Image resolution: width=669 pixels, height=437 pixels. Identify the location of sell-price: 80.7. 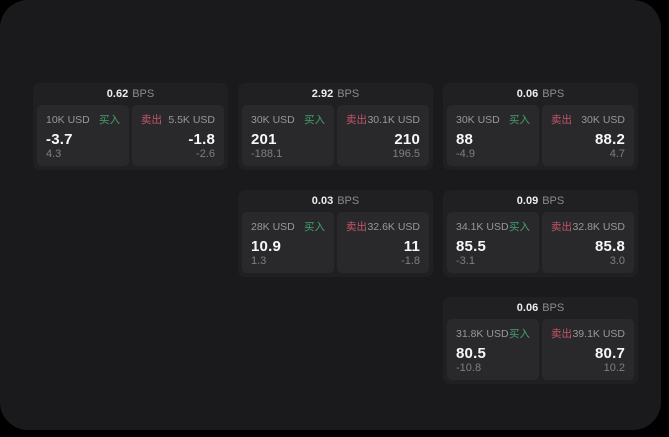
(610, 353).